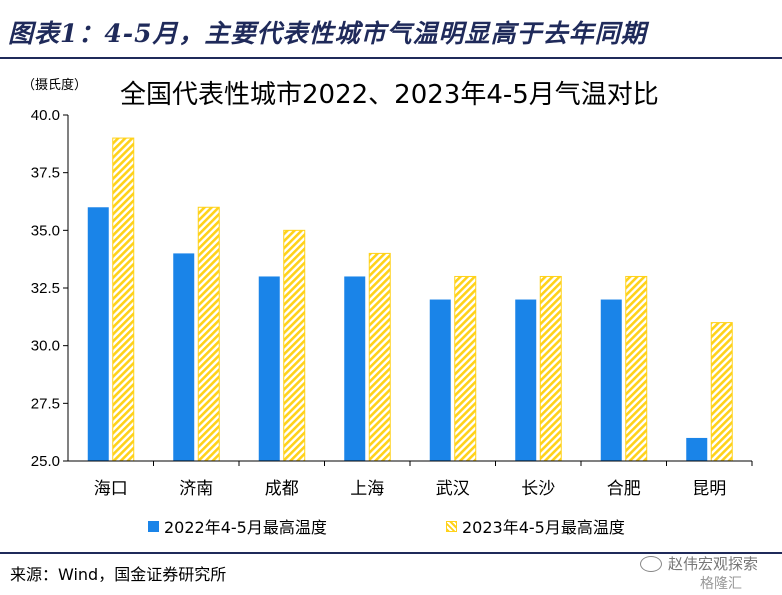 This screenshot has width=782, height=595. What do you see at coordinates (45, 173) in the screenshot?
I see `y-tick-label: 37.5` at bounding box center [45, 173].